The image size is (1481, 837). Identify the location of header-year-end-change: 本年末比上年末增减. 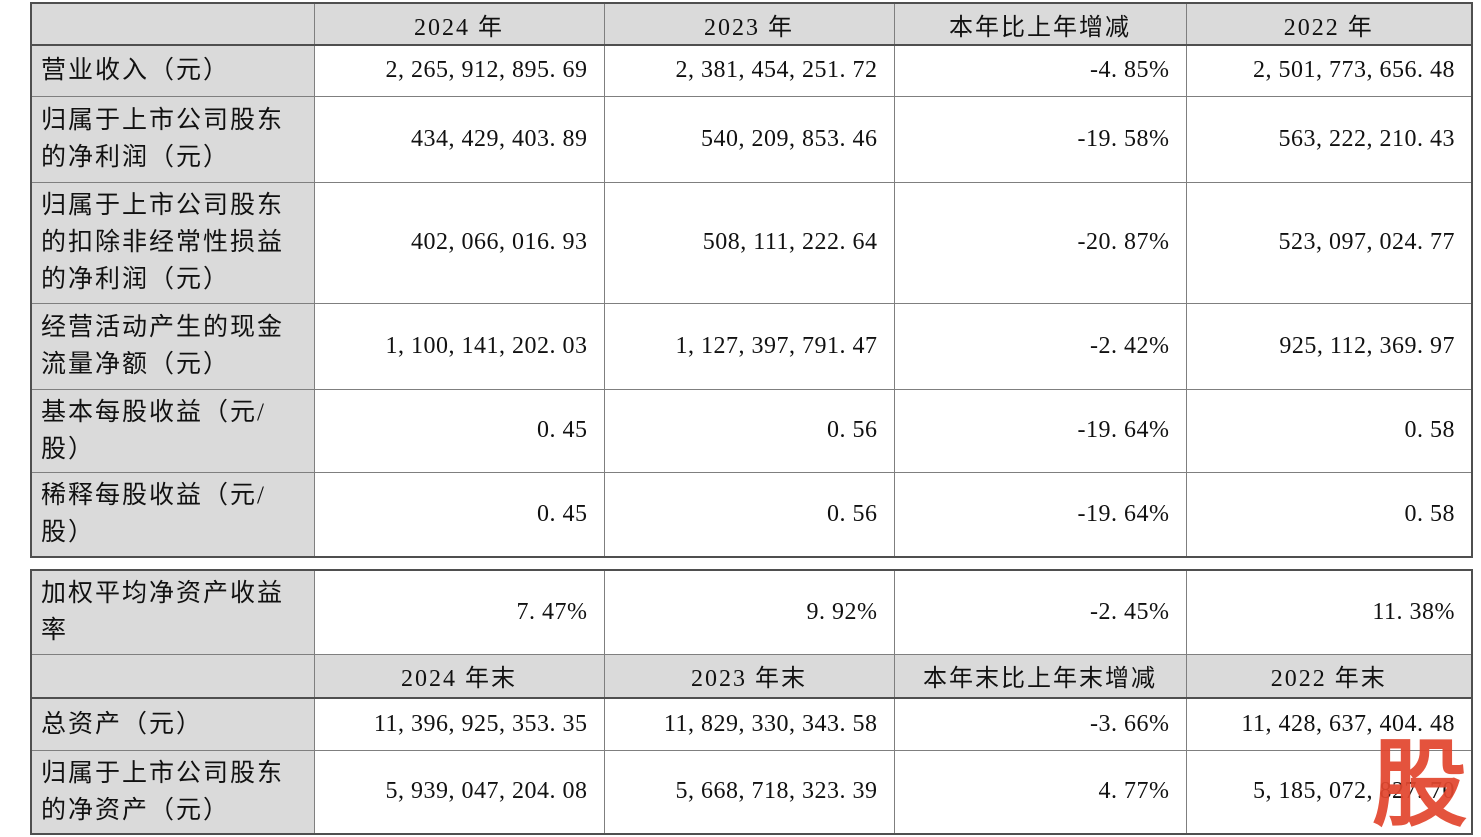
(1040, 676).